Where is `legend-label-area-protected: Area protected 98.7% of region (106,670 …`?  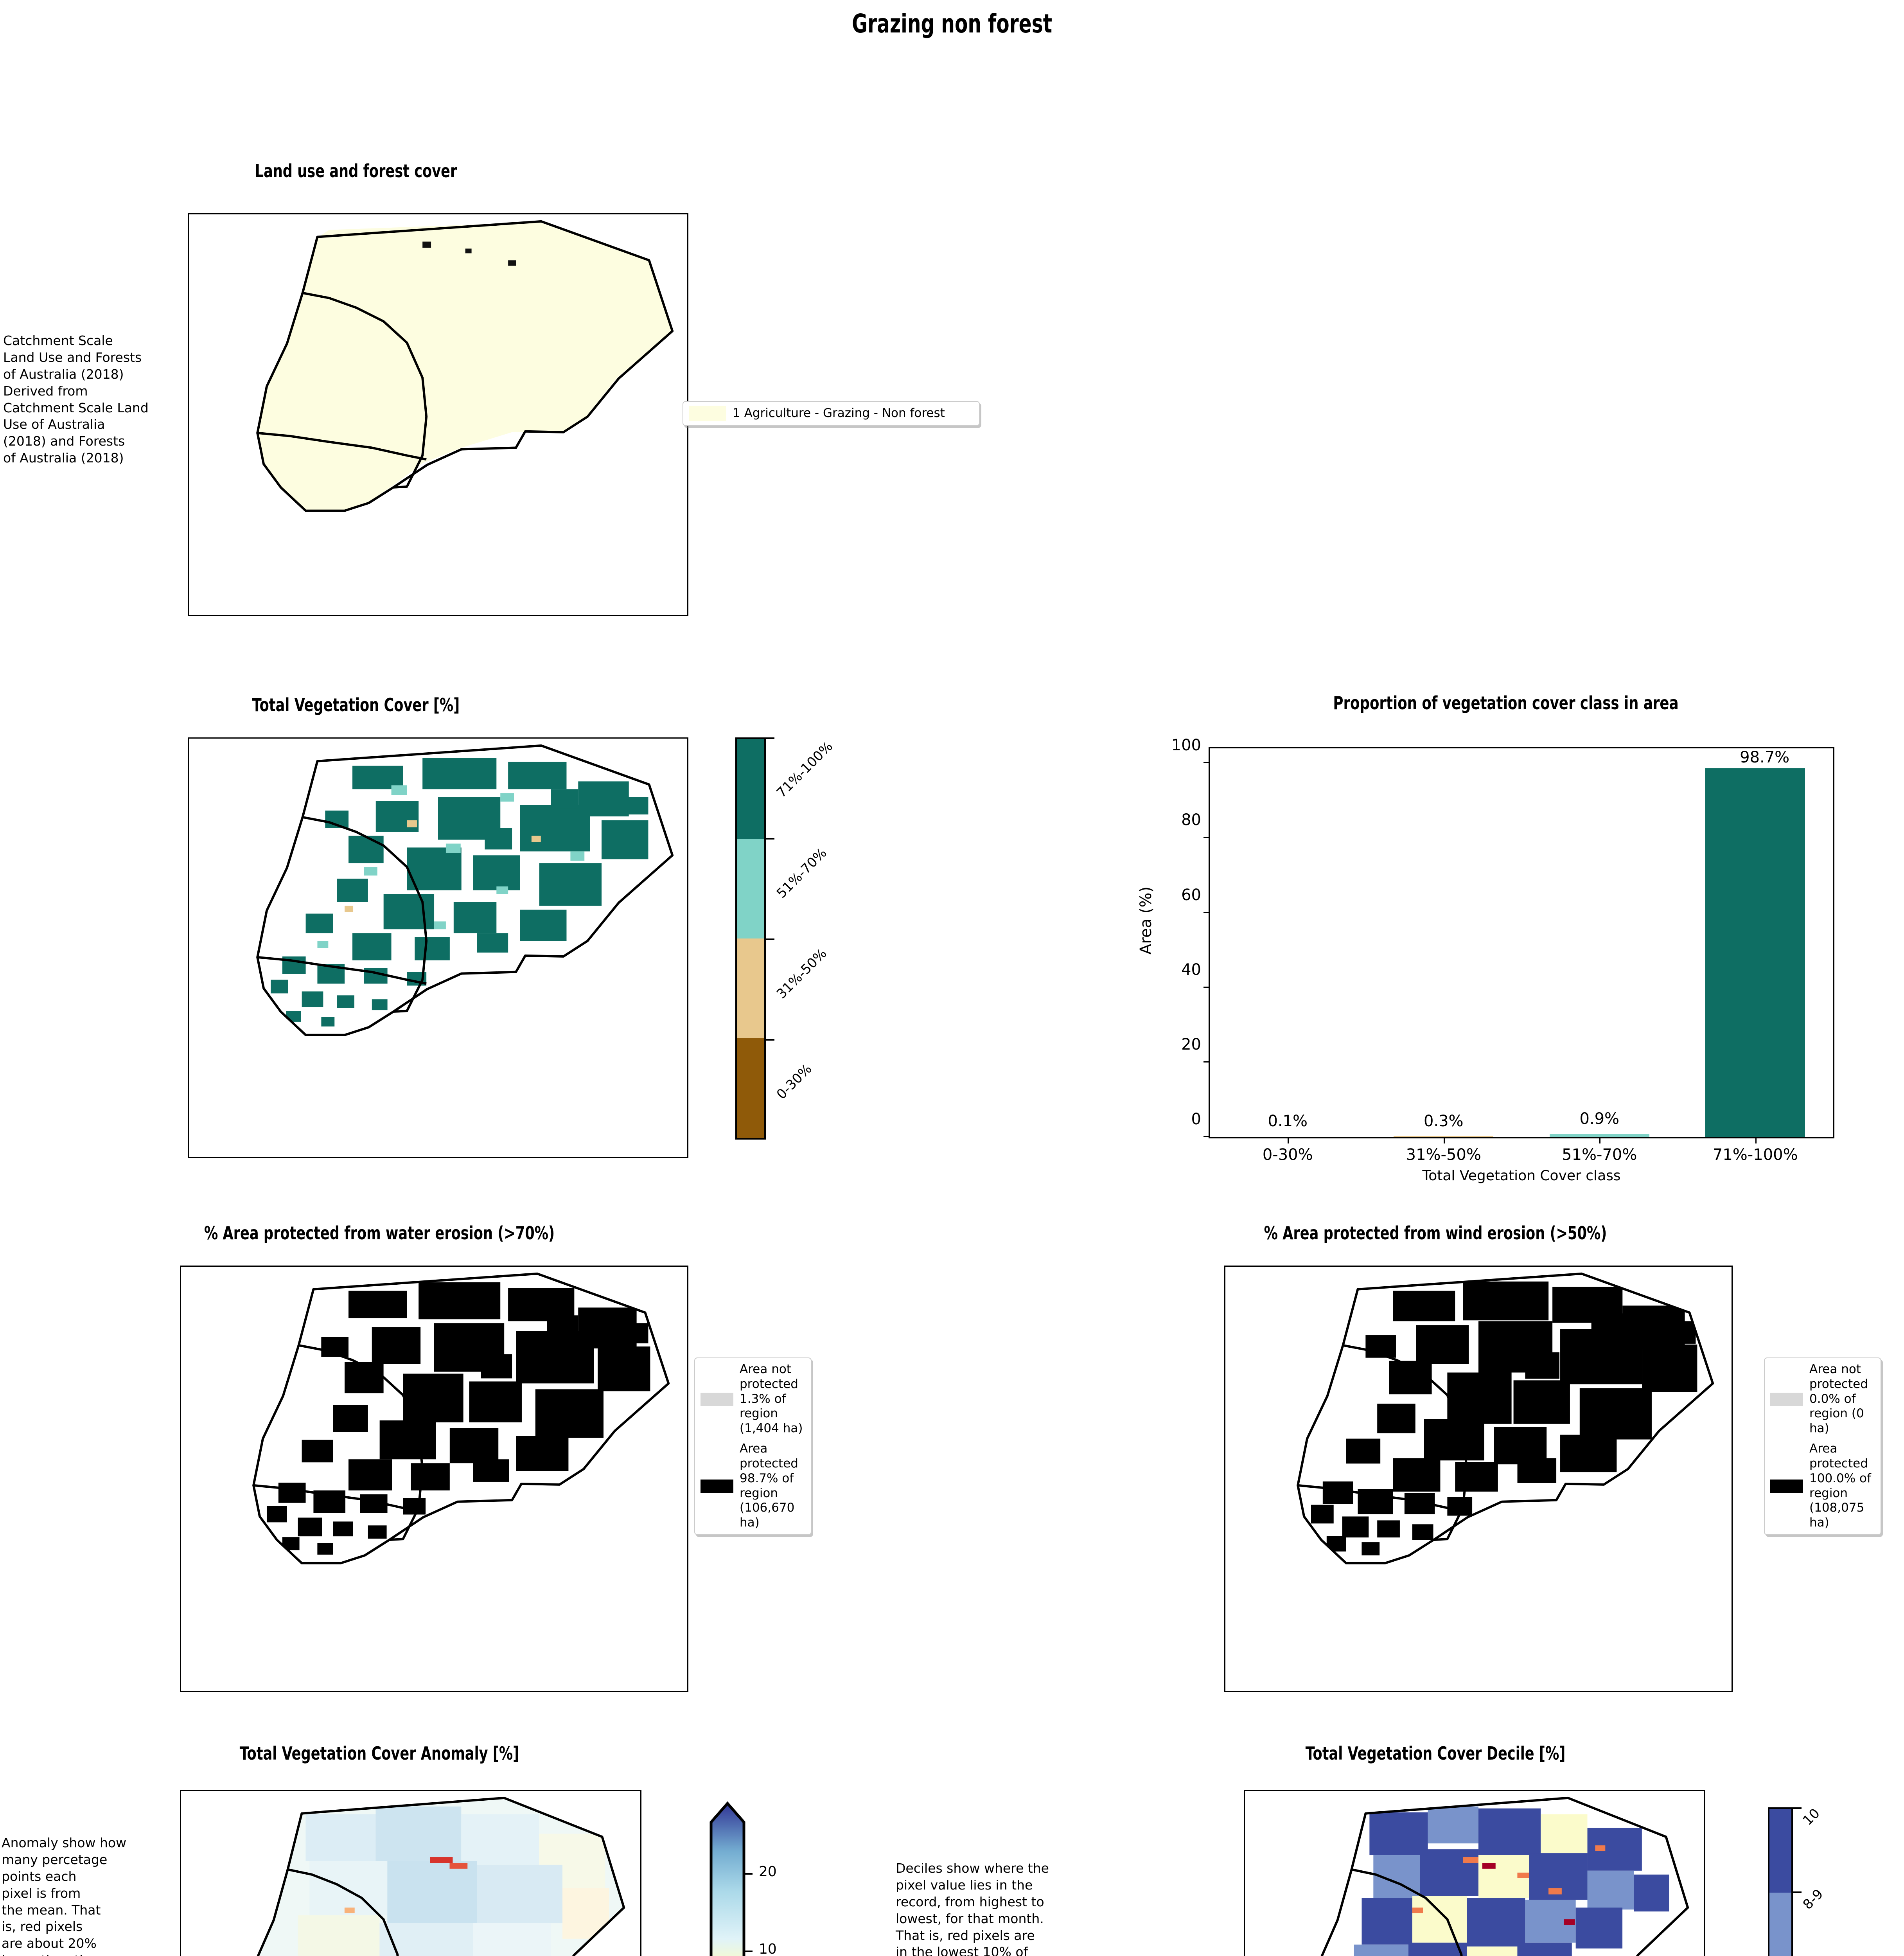 legend-label-area-protected: Area protected 98.7% of region (106,670 … is located at coordinates (769, 1486).